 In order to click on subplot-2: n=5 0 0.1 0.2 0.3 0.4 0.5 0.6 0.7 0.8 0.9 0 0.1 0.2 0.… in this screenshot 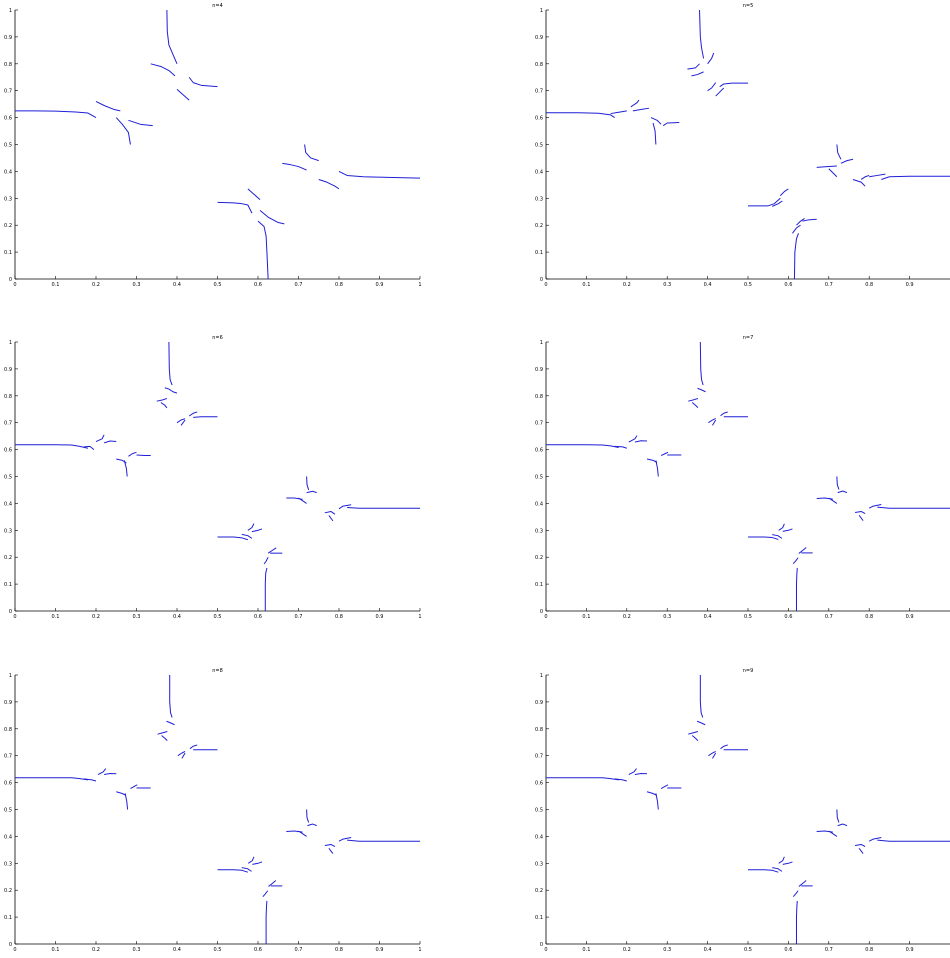, I will do `click(742, 145)`.